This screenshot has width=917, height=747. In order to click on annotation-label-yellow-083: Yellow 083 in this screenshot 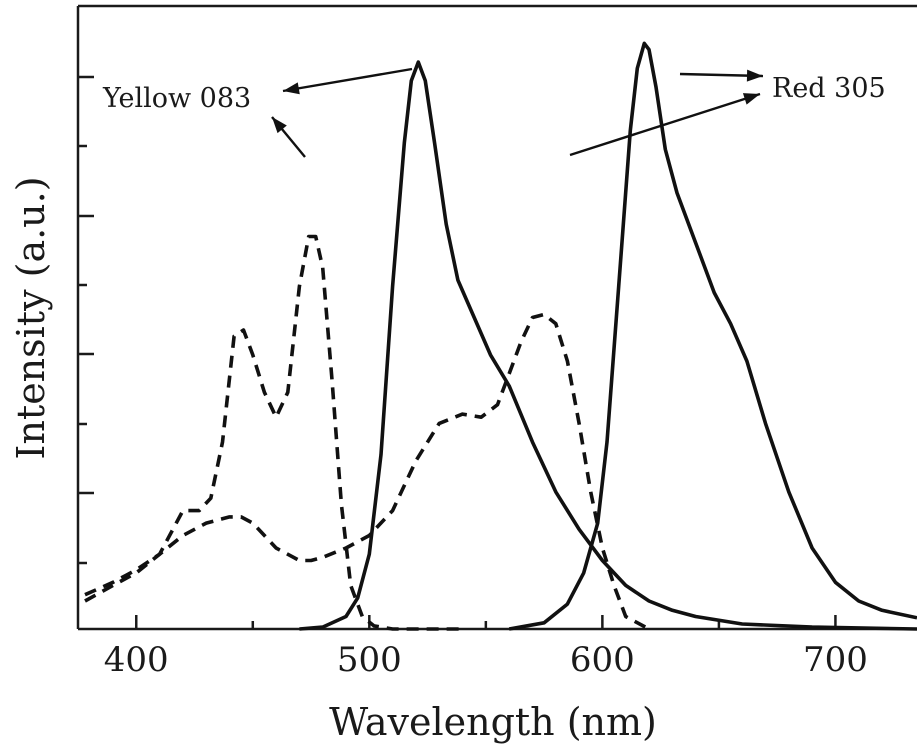, I will do `click(176, 98)`.